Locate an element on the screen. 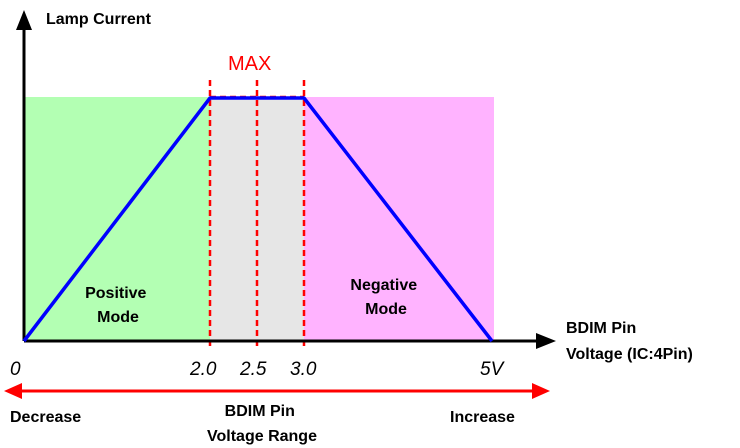  negative-mode-label-line1: Negative is located at coordinates (383, 285).